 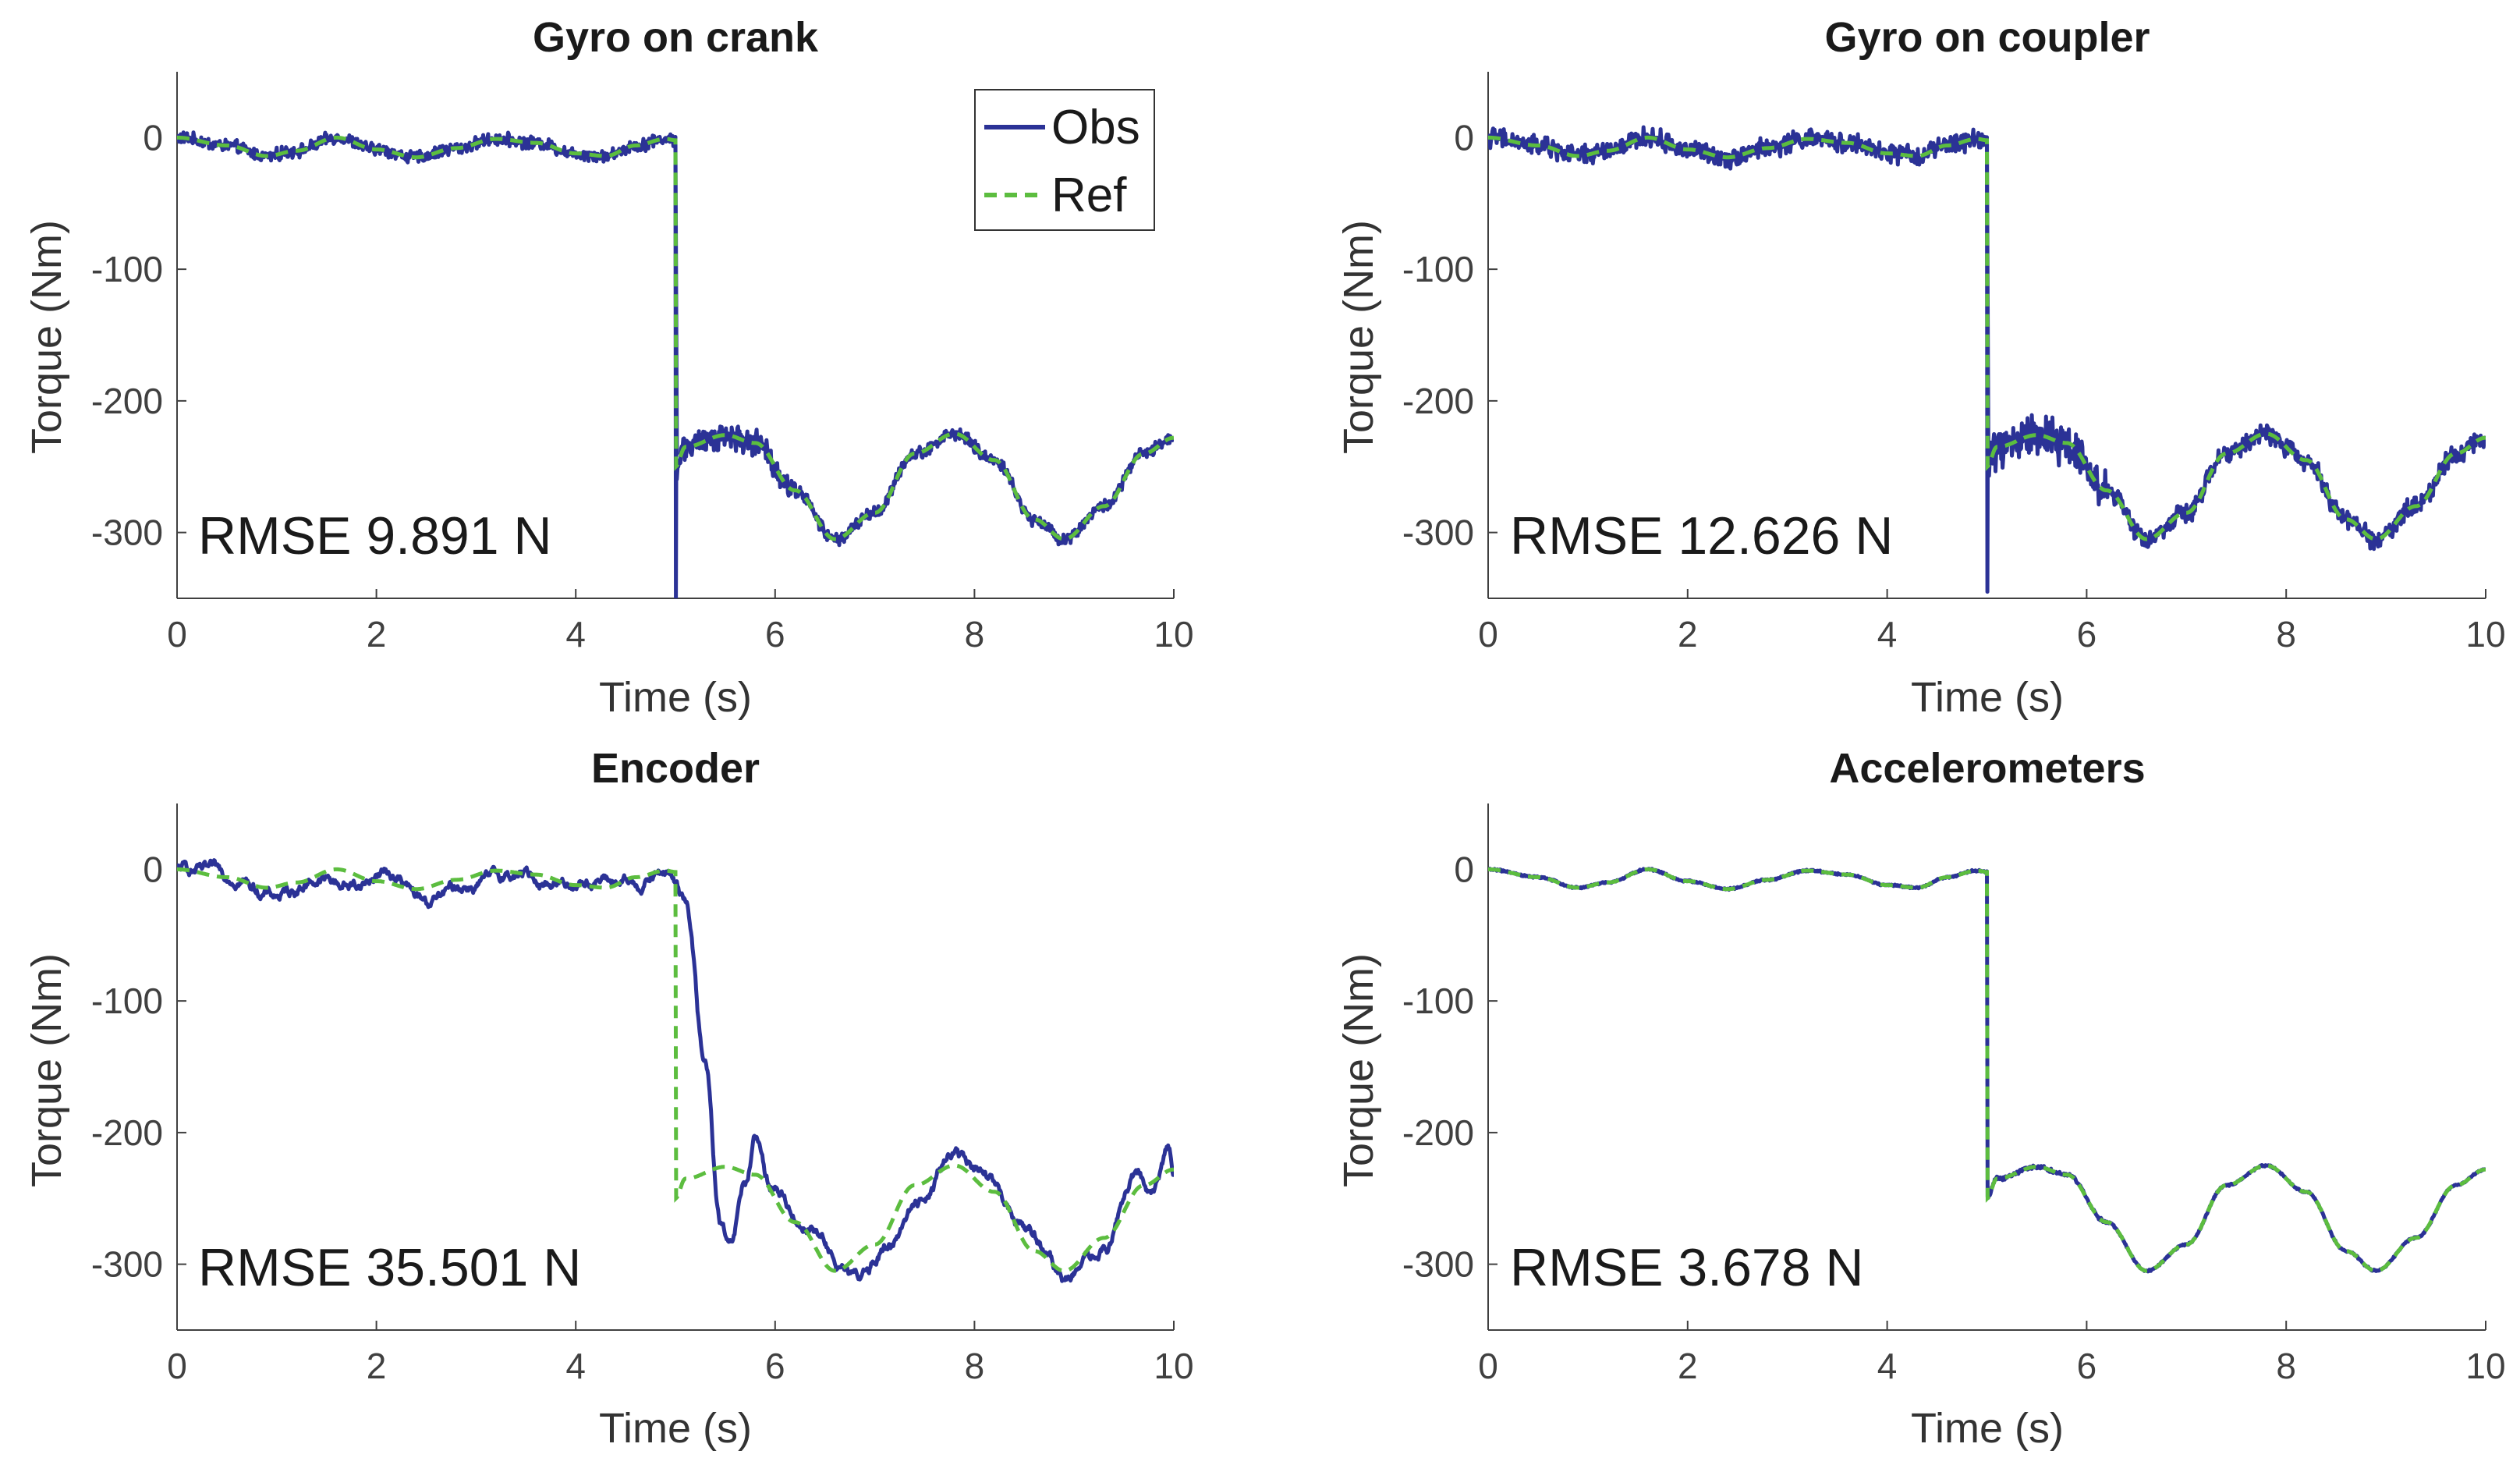 I want to click on panel-title: Accelerometers, so click(x=1987, y=768).